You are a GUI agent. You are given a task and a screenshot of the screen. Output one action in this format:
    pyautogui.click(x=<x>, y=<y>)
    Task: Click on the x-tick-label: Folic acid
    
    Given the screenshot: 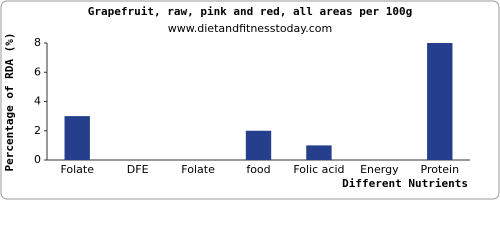 What is the action you would take?
    pyautogui.click(x=318, y=169)
    